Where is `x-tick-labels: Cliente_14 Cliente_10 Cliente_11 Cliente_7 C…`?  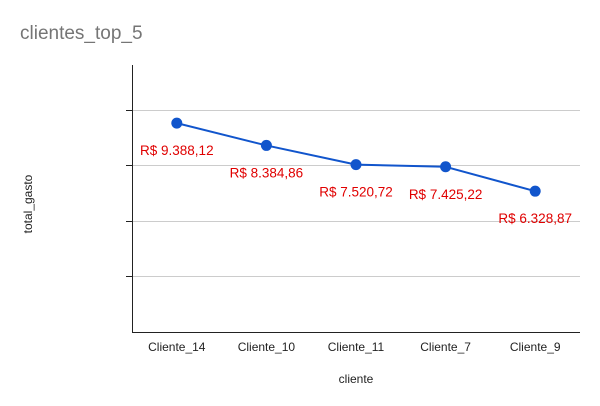 x-tick-labels: Cliente_14 Cliente_10 Cliente_11 Cliente_7 C… is located at coordinates (354, 347).